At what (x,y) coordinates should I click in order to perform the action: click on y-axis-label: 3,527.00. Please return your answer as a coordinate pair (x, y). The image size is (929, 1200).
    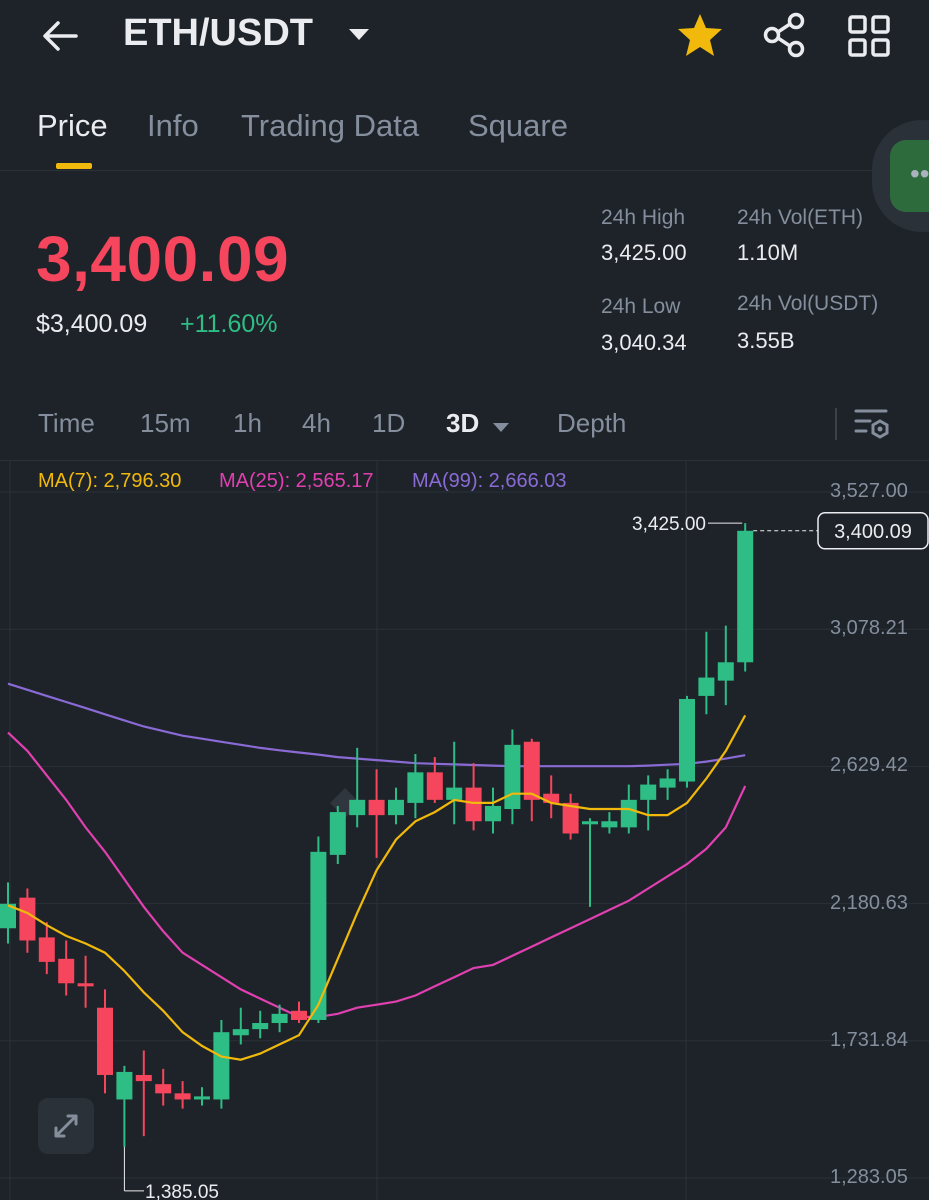
    Looking at the image, I should click on (869, 491).